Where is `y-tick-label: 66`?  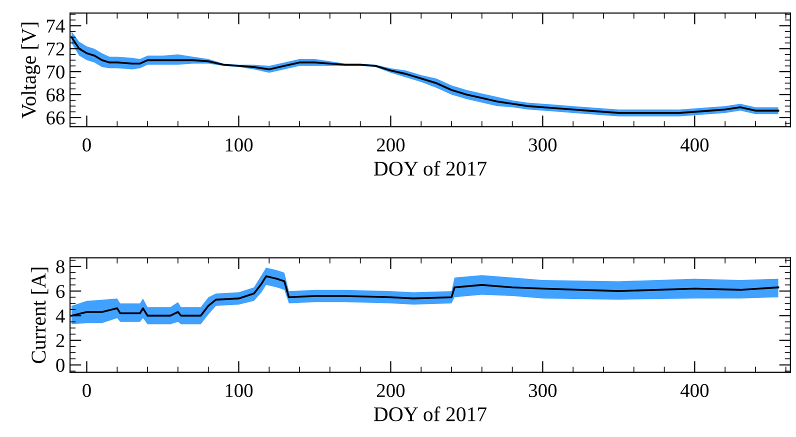 y-tick-label: 66 is located at coordinates (55, 117).